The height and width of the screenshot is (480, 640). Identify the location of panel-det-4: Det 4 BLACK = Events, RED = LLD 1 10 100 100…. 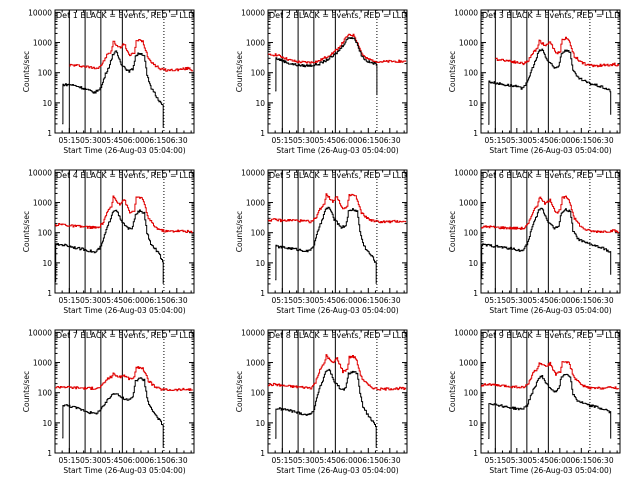
(108, 241).